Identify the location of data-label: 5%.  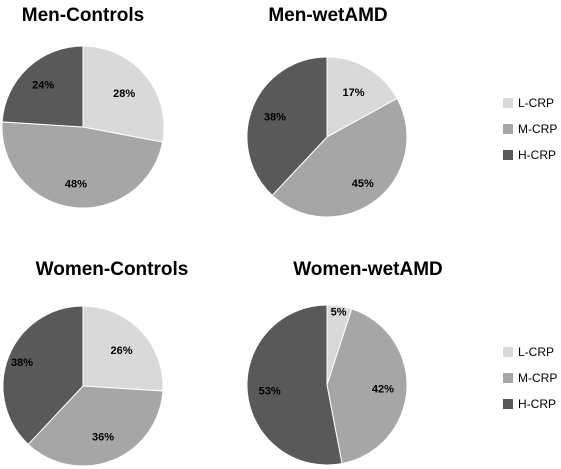
(339, 313).